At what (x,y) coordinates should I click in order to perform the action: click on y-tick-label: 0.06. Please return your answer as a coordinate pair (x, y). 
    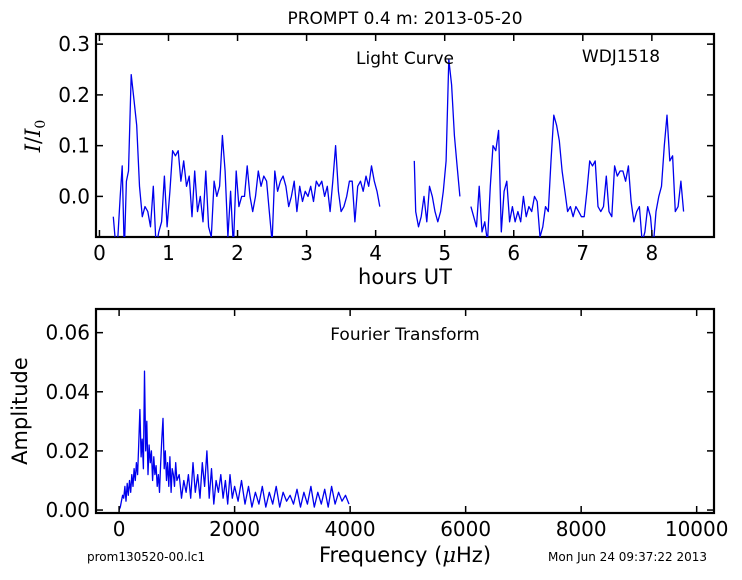
    Looking at the image, I should click on (67, 333).